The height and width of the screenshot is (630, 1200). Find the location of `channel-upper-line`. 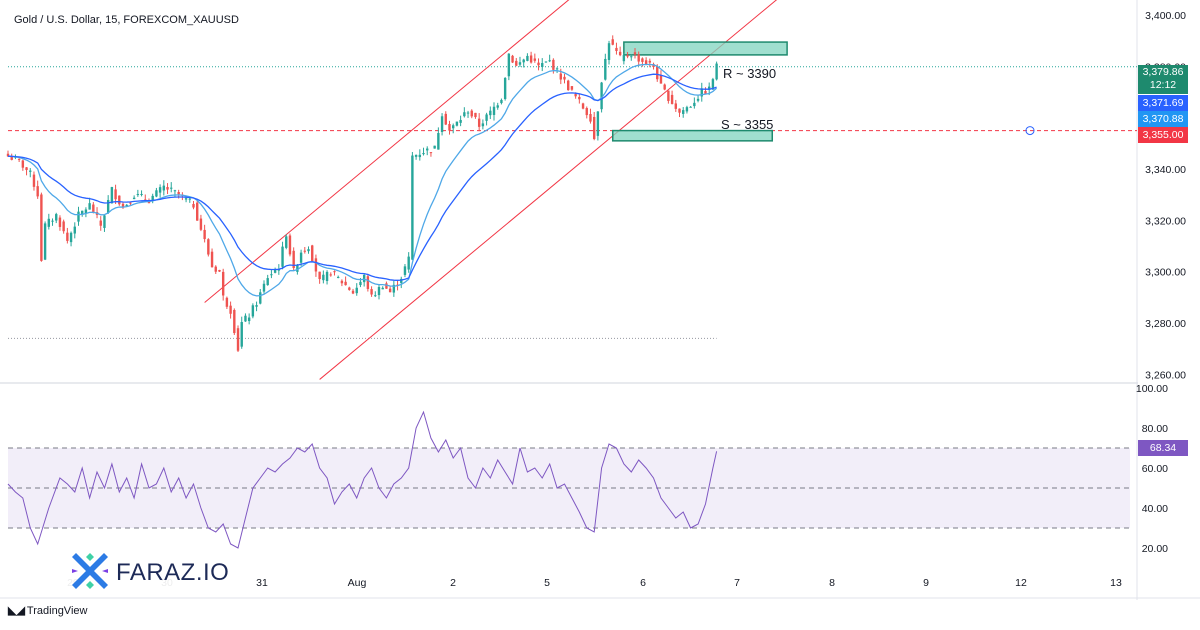

channel-upper-line is located at coordinates (387, 151).